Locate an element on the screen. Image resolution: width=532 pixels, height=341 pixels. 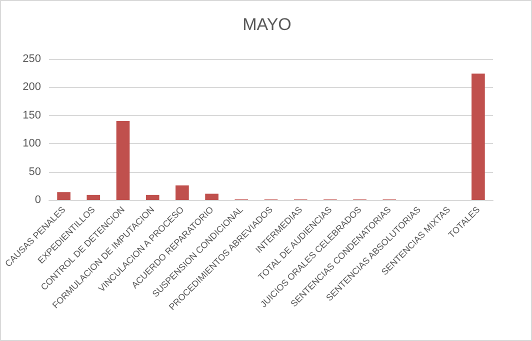
y-tick-label: 50 is located at coordinates (34, 172).